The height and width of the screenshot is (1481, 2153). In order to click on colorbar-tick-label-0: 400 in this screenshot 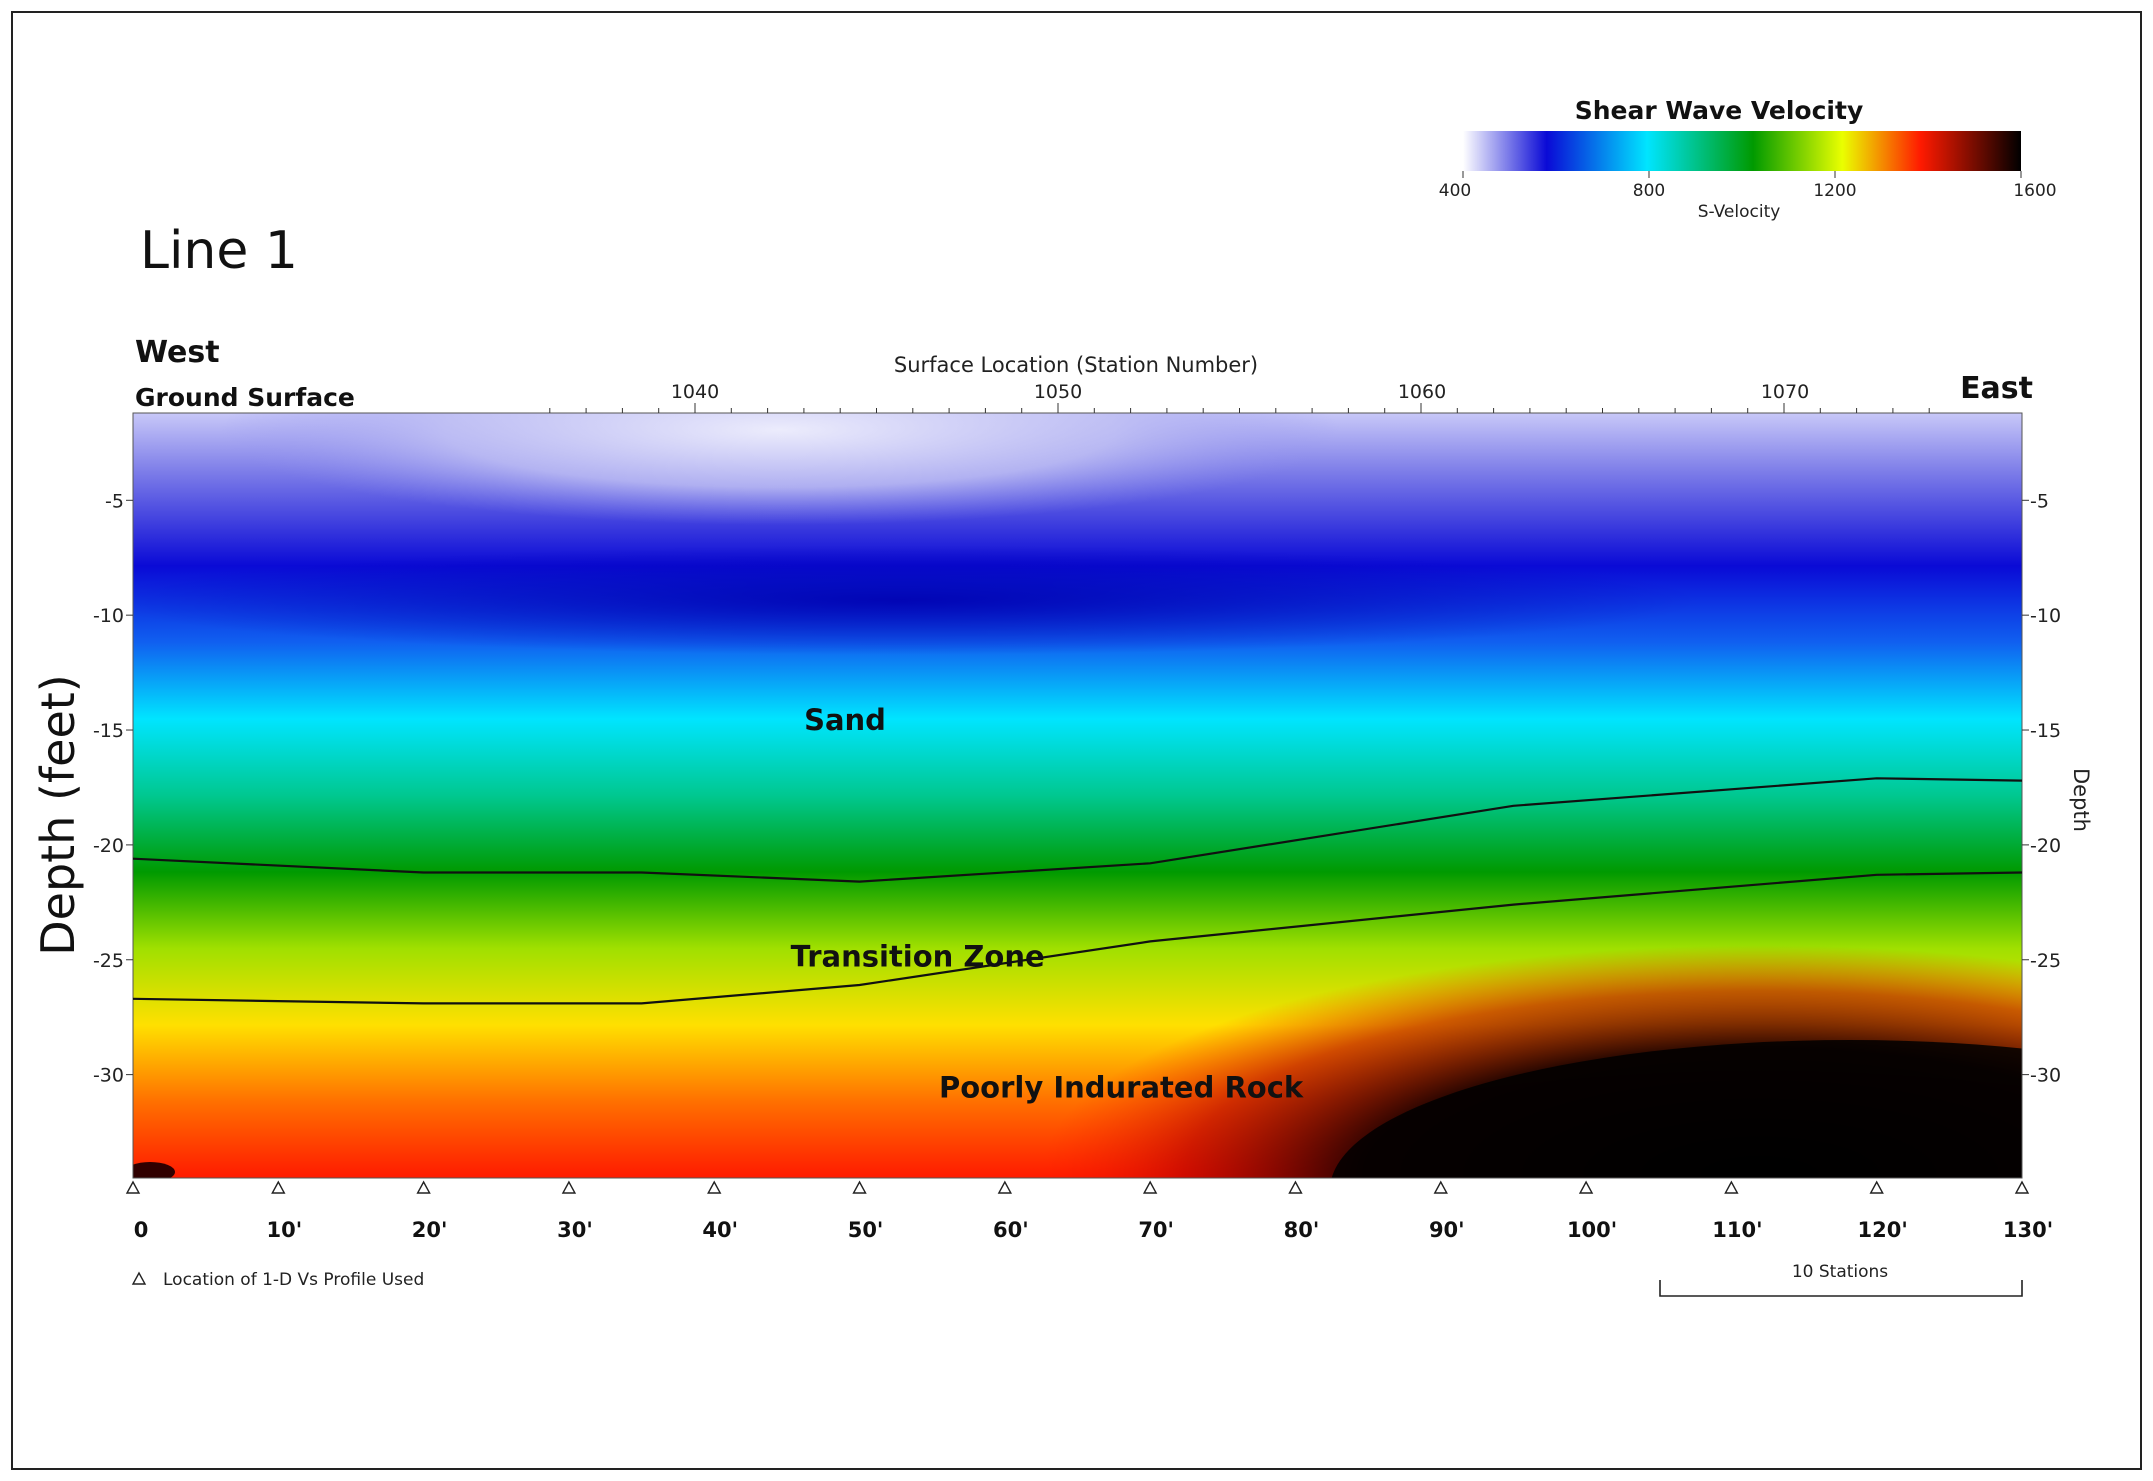, I will do `click(1455, 191)`.